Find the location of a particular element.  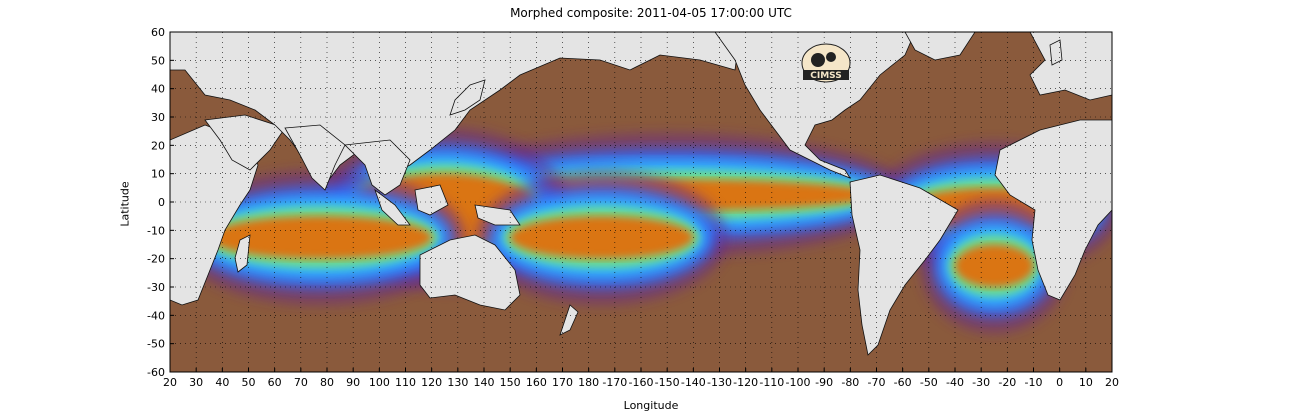

y-tick-label: 20 is located at coordinates (158, 145).